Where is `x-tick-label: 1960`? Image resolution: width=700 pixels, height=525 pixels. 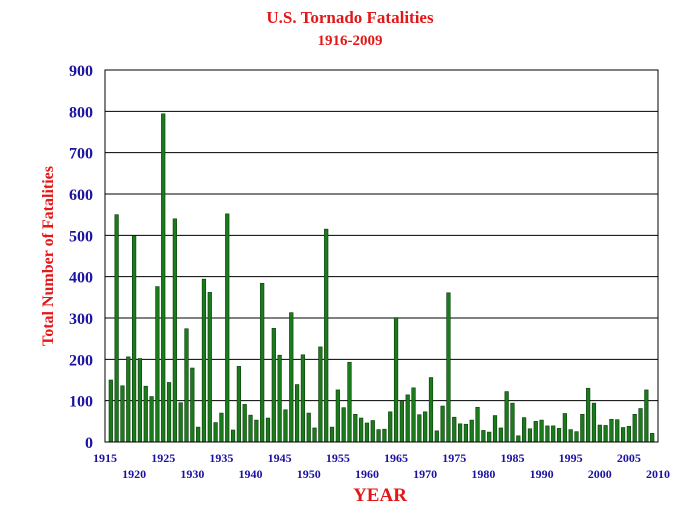 x-tick-label: 1960 is located at coordinates (367, 474).